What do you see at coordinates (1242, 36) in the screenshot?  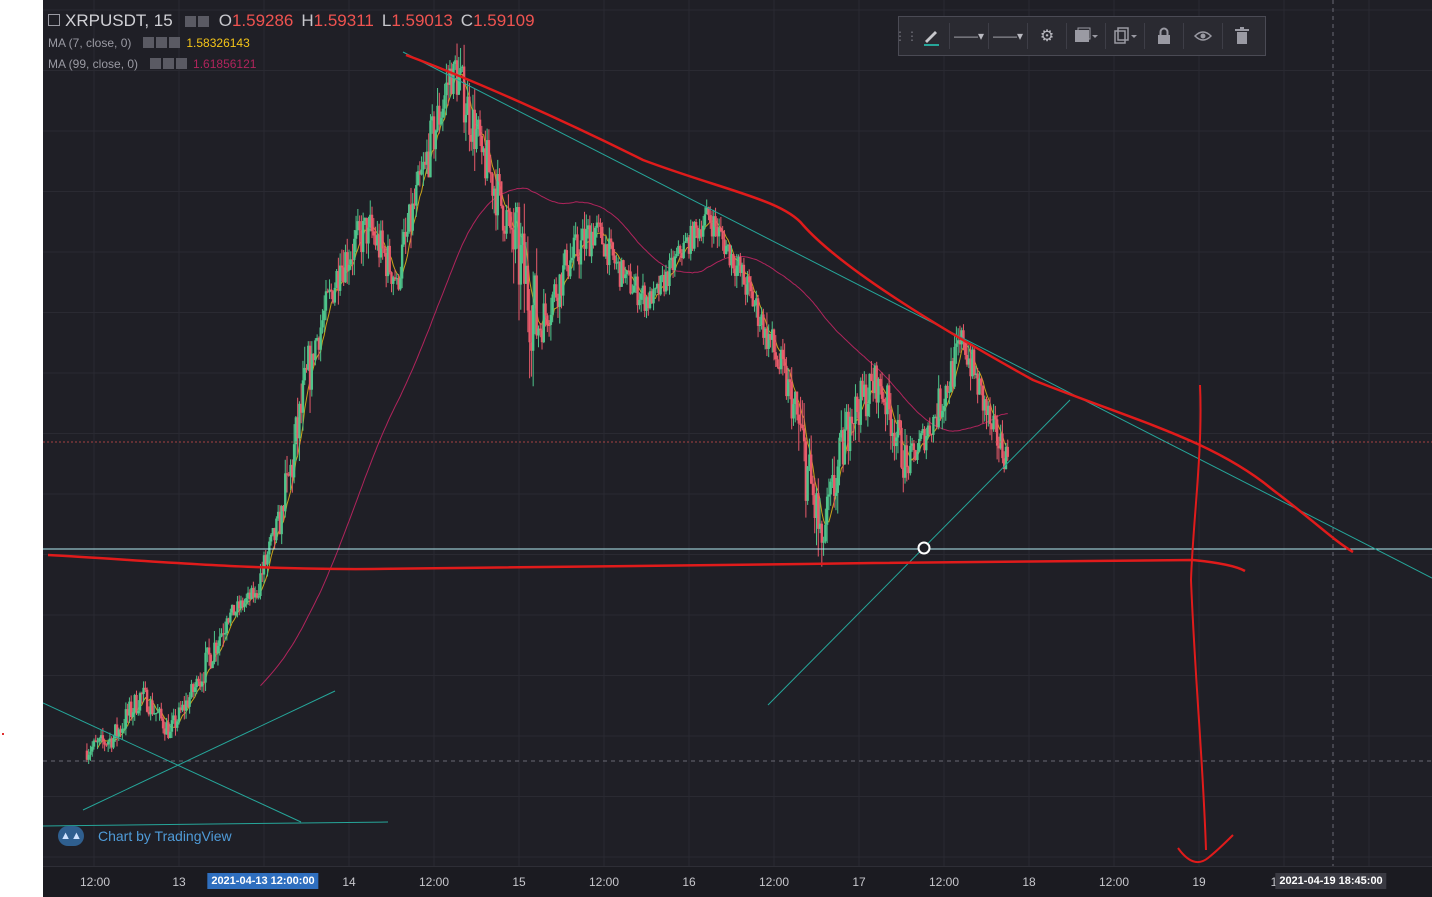 I see `trash-icon` at bounding box center [1242, 36].